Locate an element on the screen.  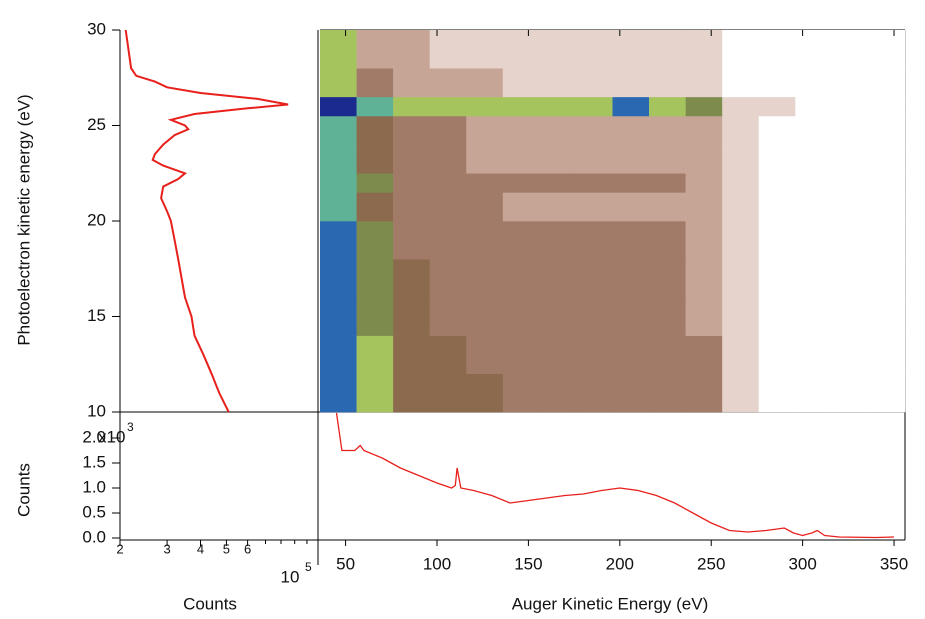
y-axis-title: Photoelectron kinetic energy (eV) is located at coordinates (23, 219).